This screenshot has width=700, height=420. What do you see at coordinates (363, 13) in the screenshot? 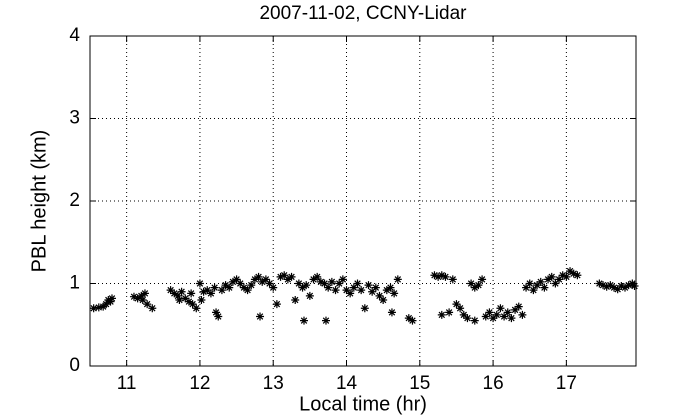
I see `chart-title: 2007-11-02, CCNY-Lidar` at bounding box center [363, 13].